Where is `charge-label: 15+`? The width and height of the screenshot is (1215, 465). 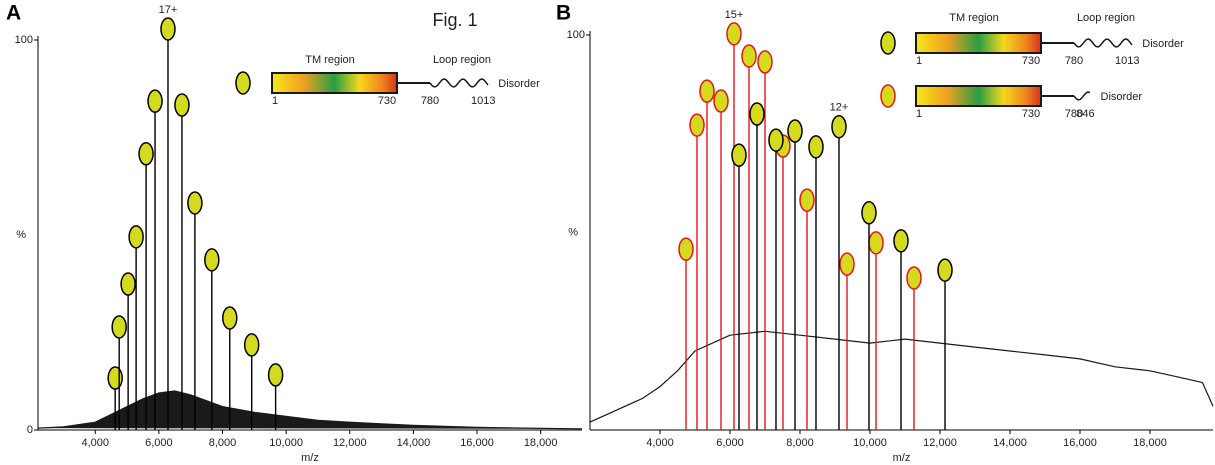
charge-label: 15+ is located at coordinates (734, 15).